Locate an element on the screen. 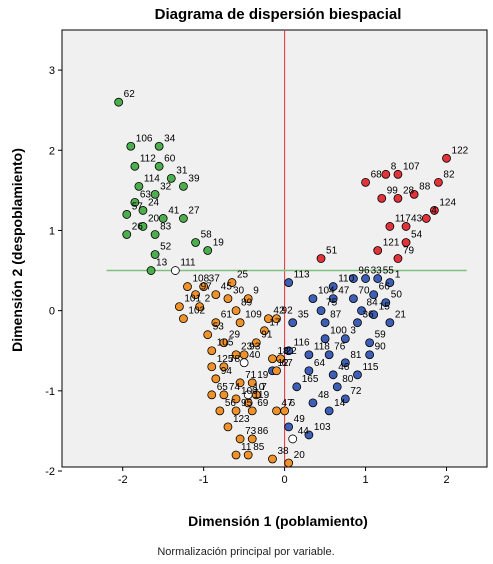 This screenshot has width=493, height=564. point-label: 24 is located at coordinates (154, 202).